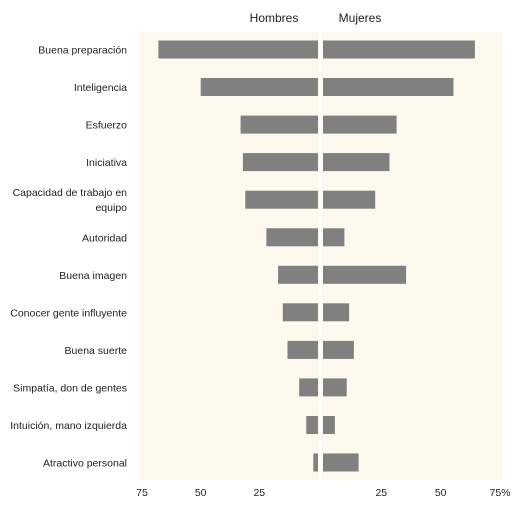 The height and width of the screenshot is (518, 520). Describe the element at coordinates (323, 493) in the screenshot. I see `x-tick-labels: 75 50 25 25 50 75%` at that location.